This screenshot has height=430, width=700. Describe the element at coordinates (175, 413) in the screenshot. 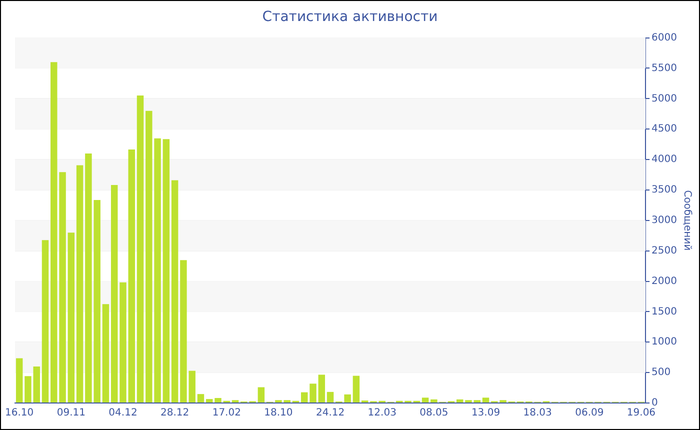

I see `x-tick-label: 28.12` at that location.